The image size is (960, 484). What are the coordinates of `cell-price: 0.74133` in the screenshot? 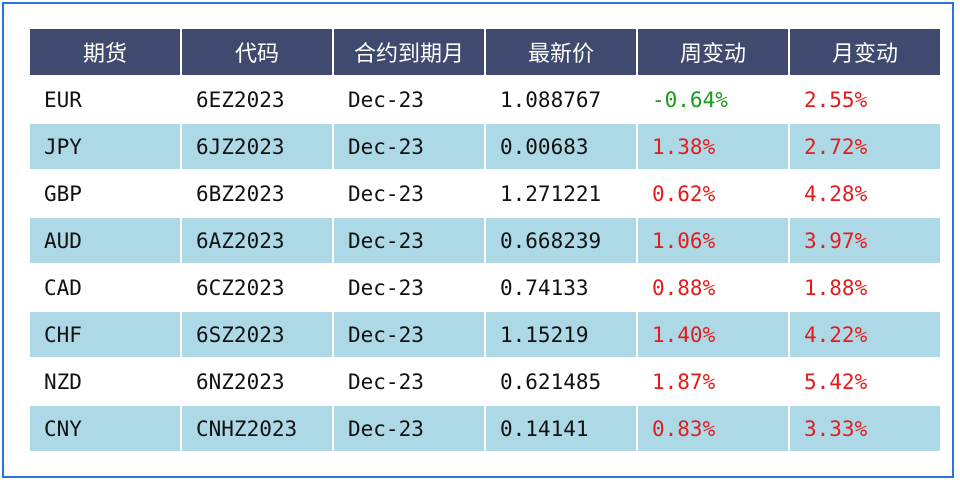 It's located at (561, 287).